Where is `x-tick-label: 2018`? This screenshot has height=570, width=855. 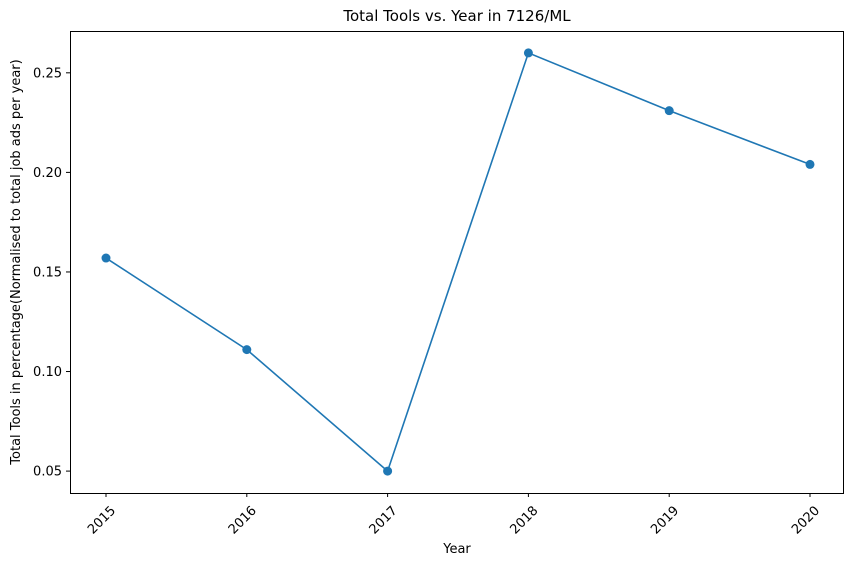
x-tick-label: 2018 is located at coordinates (524, 520).